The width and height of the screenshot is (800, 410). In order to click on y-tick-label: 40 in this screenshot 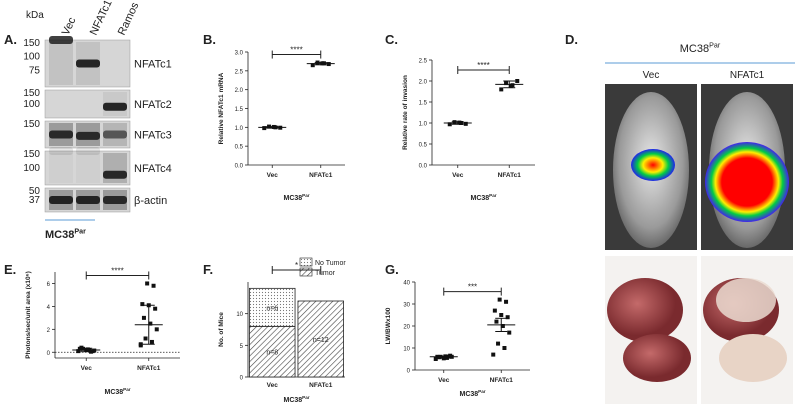, I will do `click(406, 284)`.